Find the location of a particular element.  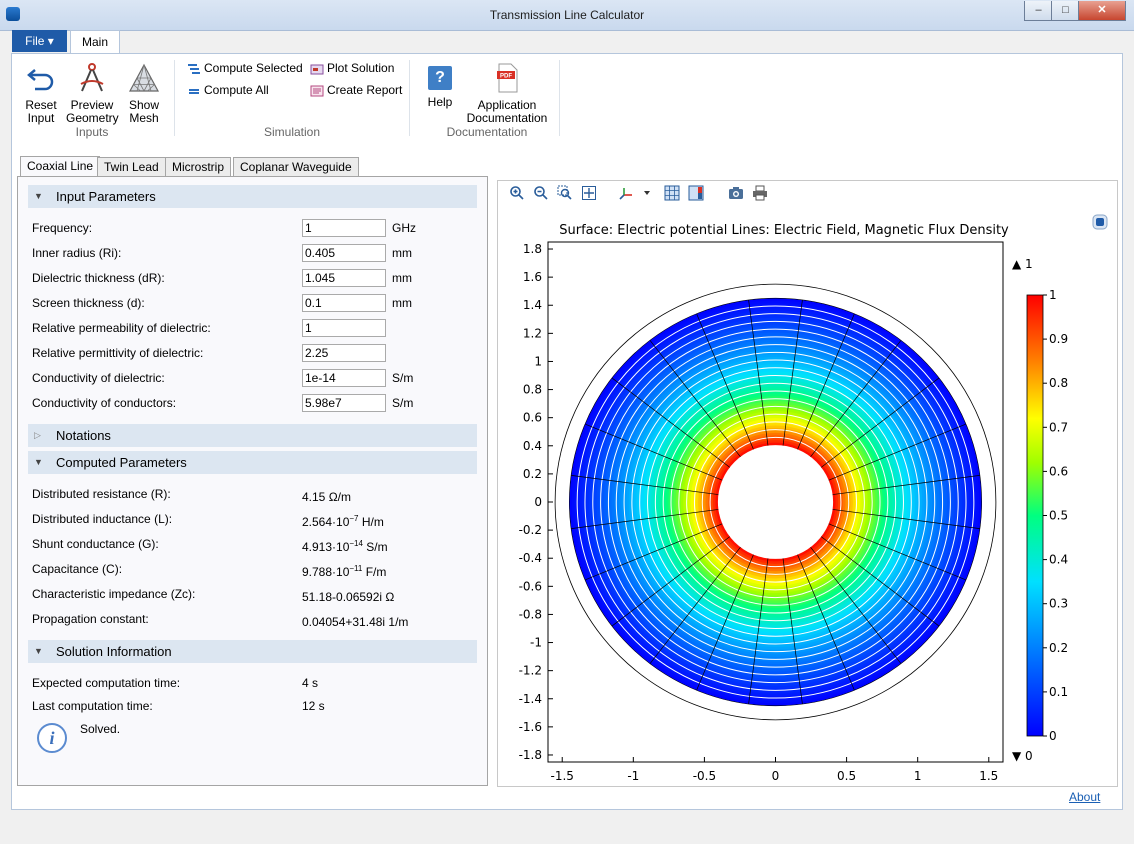

input-parameters-section: ▼ Input Parameters is located at coordinates (252, 196).